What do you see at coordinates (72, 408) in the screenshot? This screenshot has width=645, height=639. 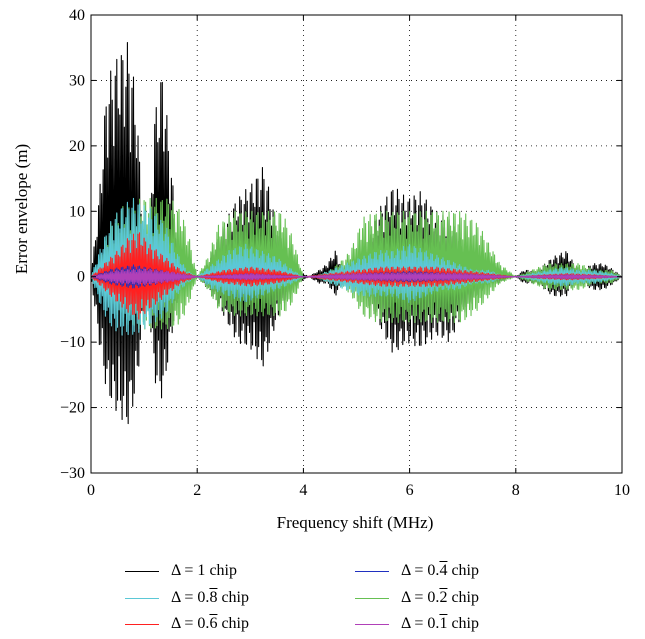 I see `y-tick-label: −20` at bounding box center [72, 408].